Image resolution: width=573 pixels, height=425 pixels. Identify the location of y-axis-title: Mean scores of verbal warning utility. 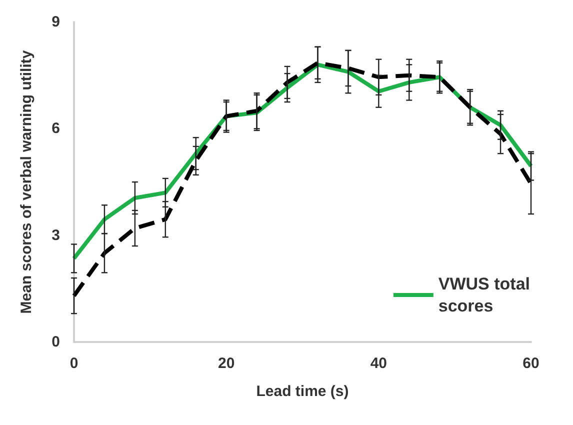
(26, 182).